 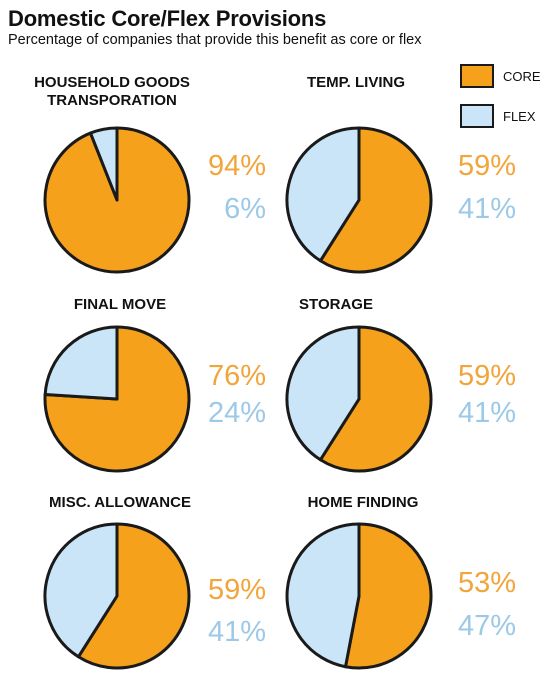 What do you see at coordinates (236, 376) in the screenshot?
I see `core-percent-final-move: 76%` at bounding box center [236, 376].